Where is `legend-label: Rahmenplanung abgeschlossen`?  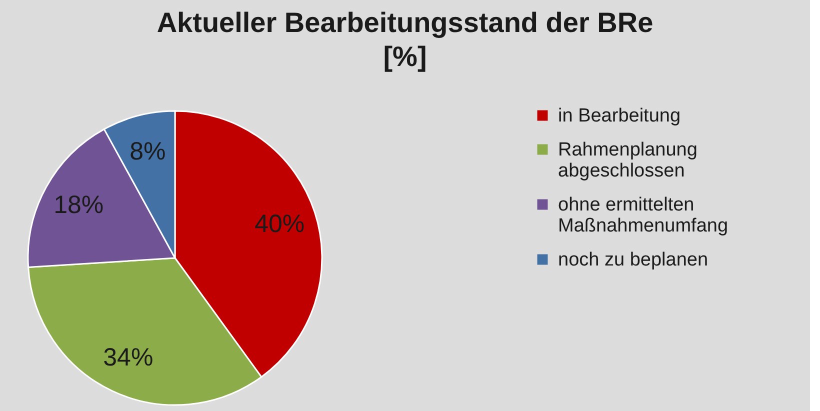
legend-label: Rahmenplanung abgeschlossen is located at coordinates (628, 161).